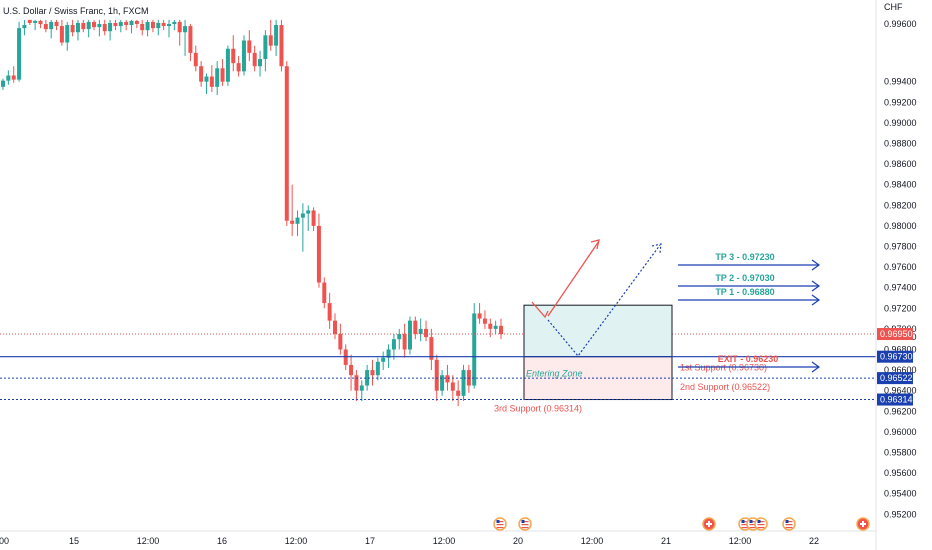 This screenshot has height=550, width=932. Describe the element at coordinates (538, 409) in the screenshot. I see `support-label: 3rd Support (0.96314)` at that location.